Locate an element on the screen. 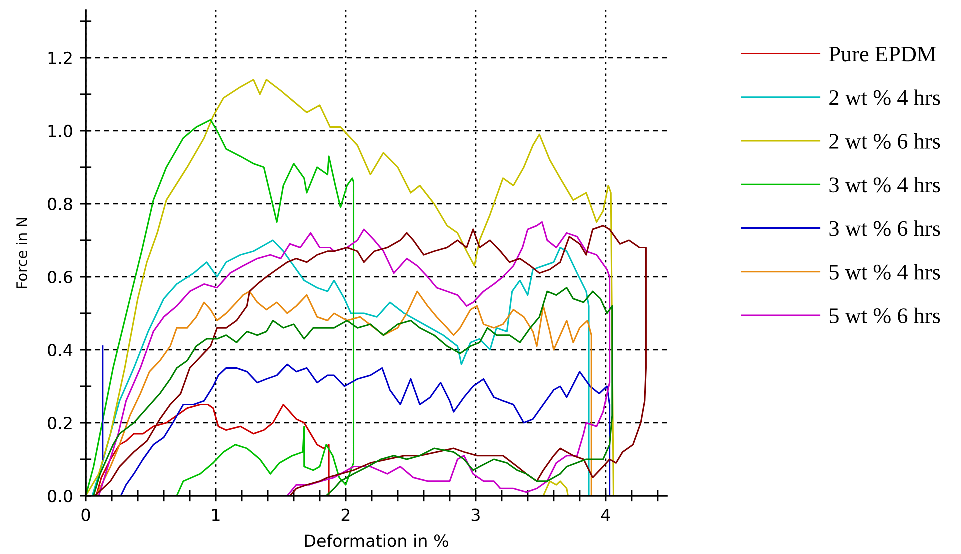 The height and width of the screenshot is (554, 961). x-tick-label: 0 is located at coordinates (86, 515).